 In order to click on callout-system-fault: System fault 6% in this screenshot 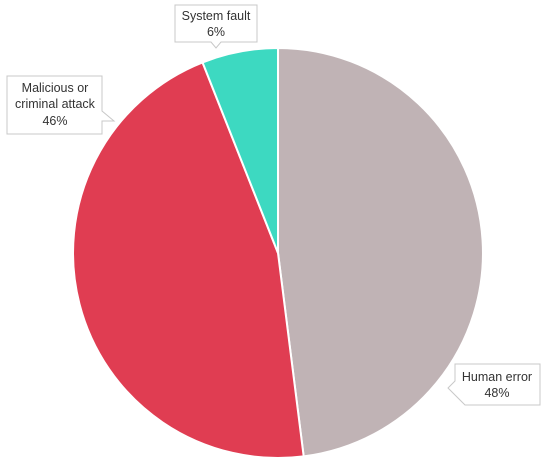, I will do `click(216, 26)`.